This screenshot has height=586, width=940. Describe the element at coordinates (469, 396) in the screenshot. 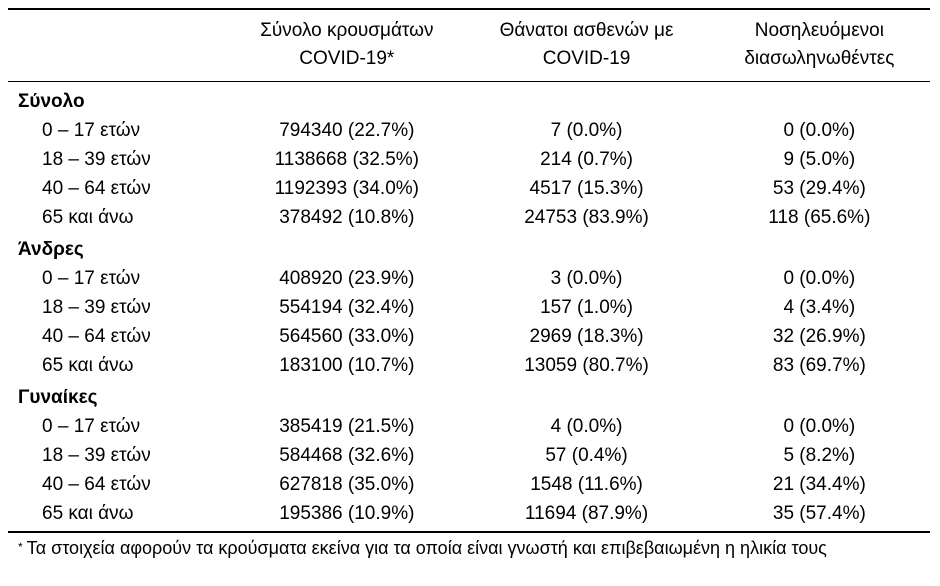

I see `section-header-row: Γυναίκες` at that location.